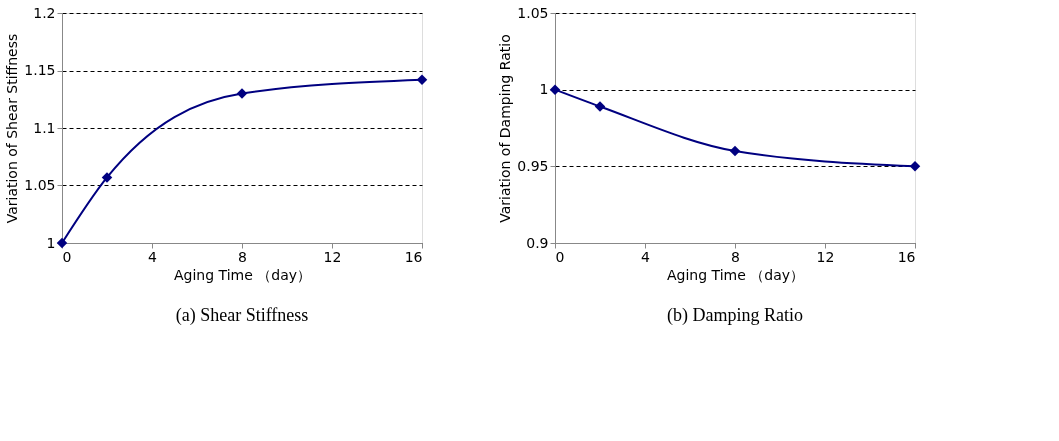 This screenshot has height=441, width=1059. I want to click on y-axis-title: Variation of Damping Ratio, so click(505, 128).